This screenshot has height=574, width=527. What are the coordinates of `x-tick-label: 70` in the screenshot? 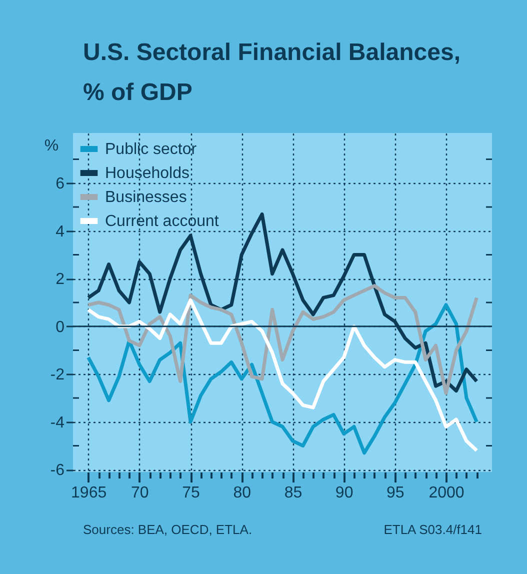 It's located at (140, 493).